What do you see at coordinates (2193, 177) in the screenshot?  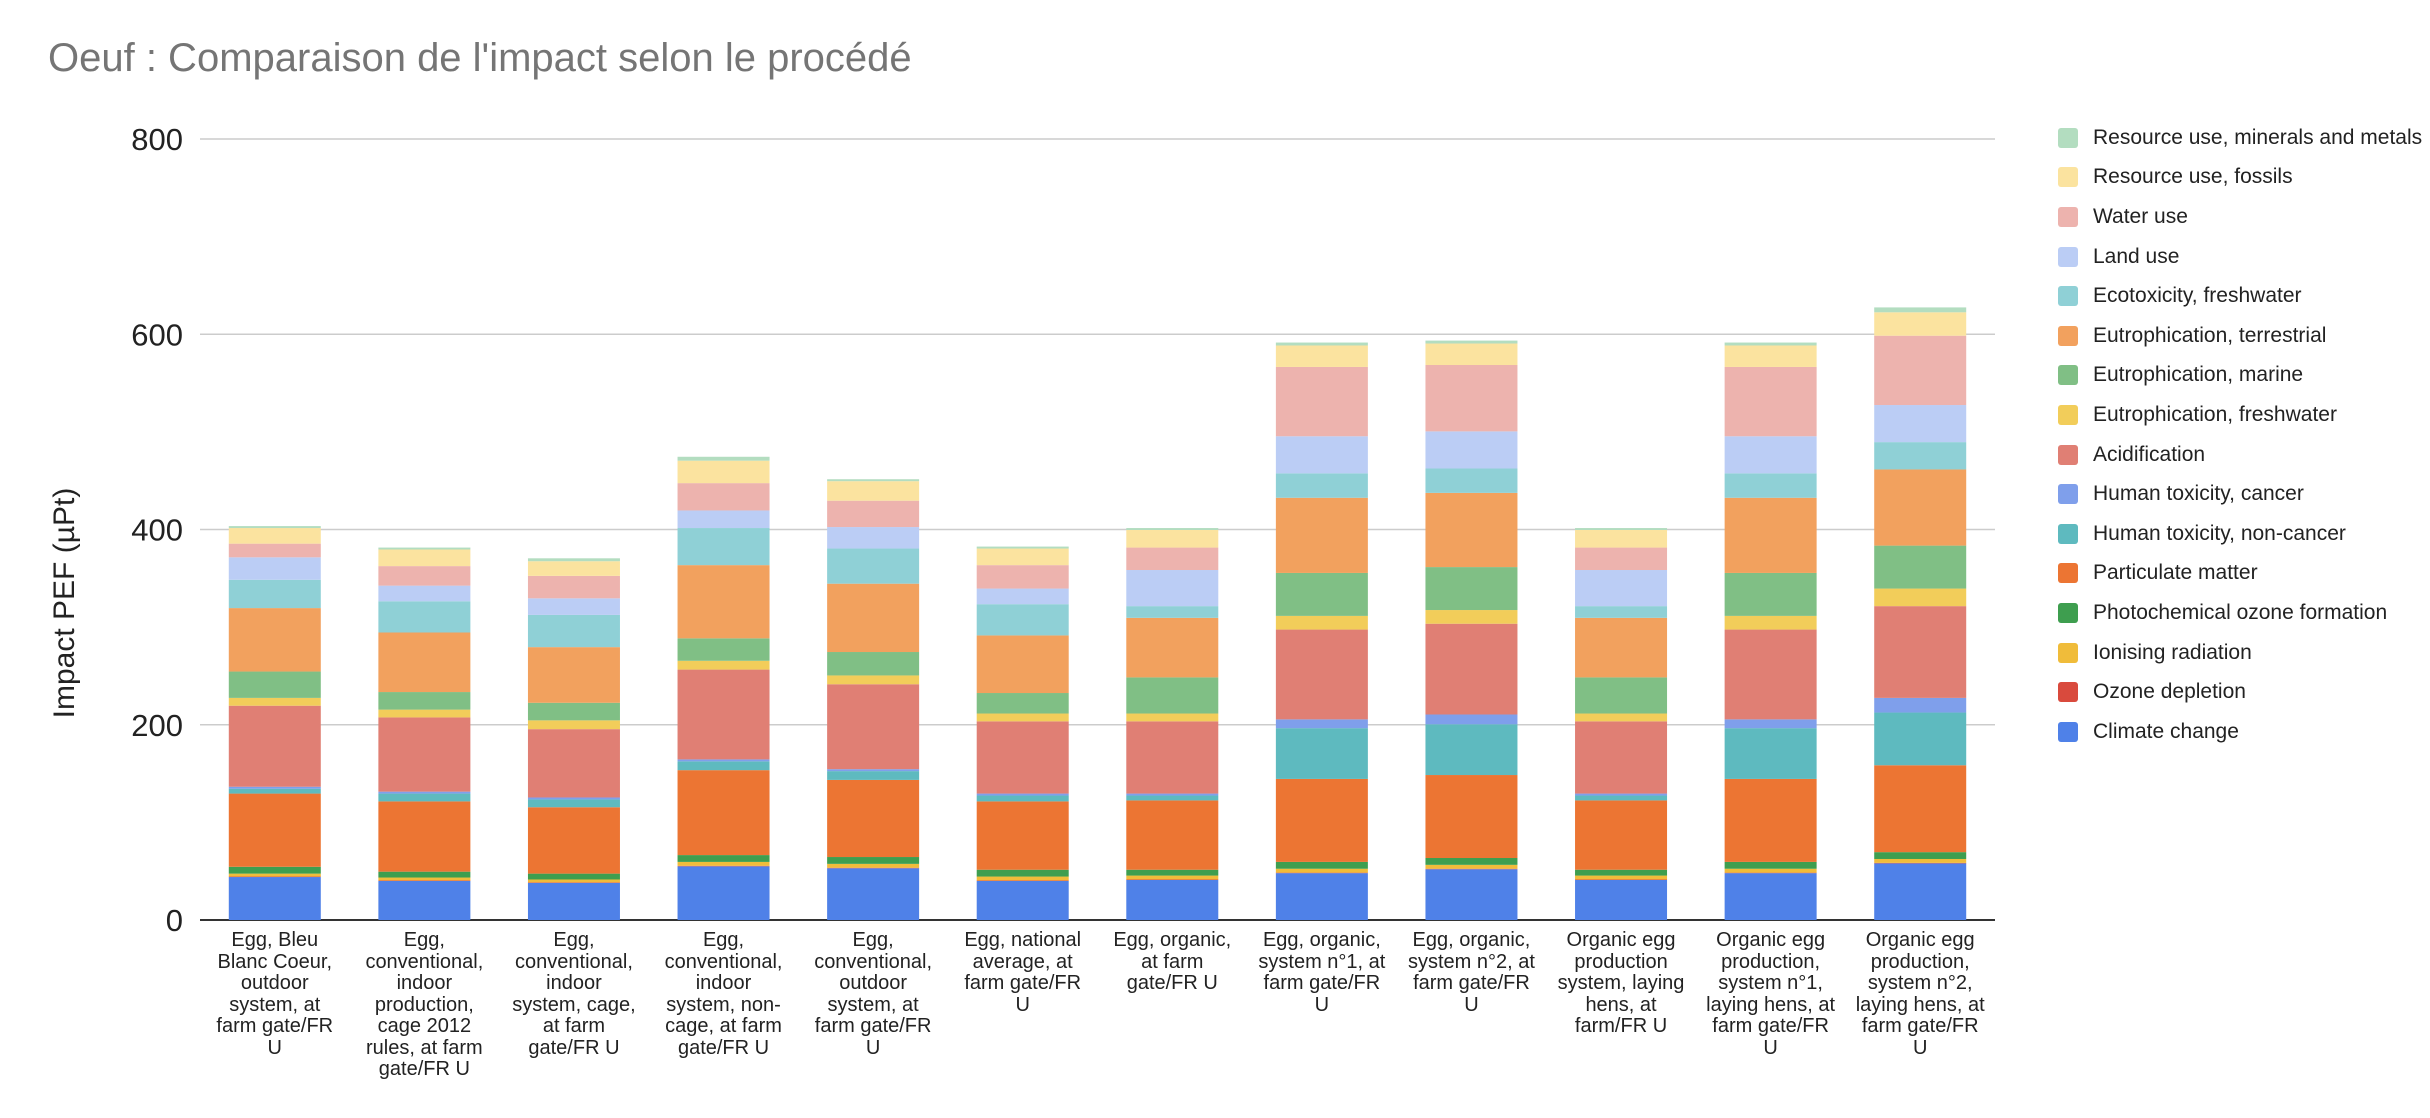 I see `legend-label: Resource use, fossils` at bounding box center [2193, 177].